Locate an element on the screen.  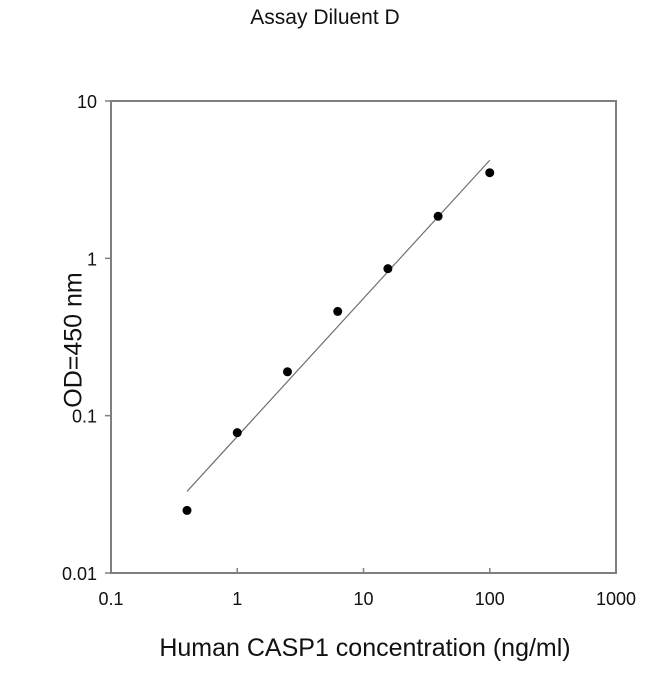
y-axis-label: OD=450 nm is located at coordinates (73, 340).